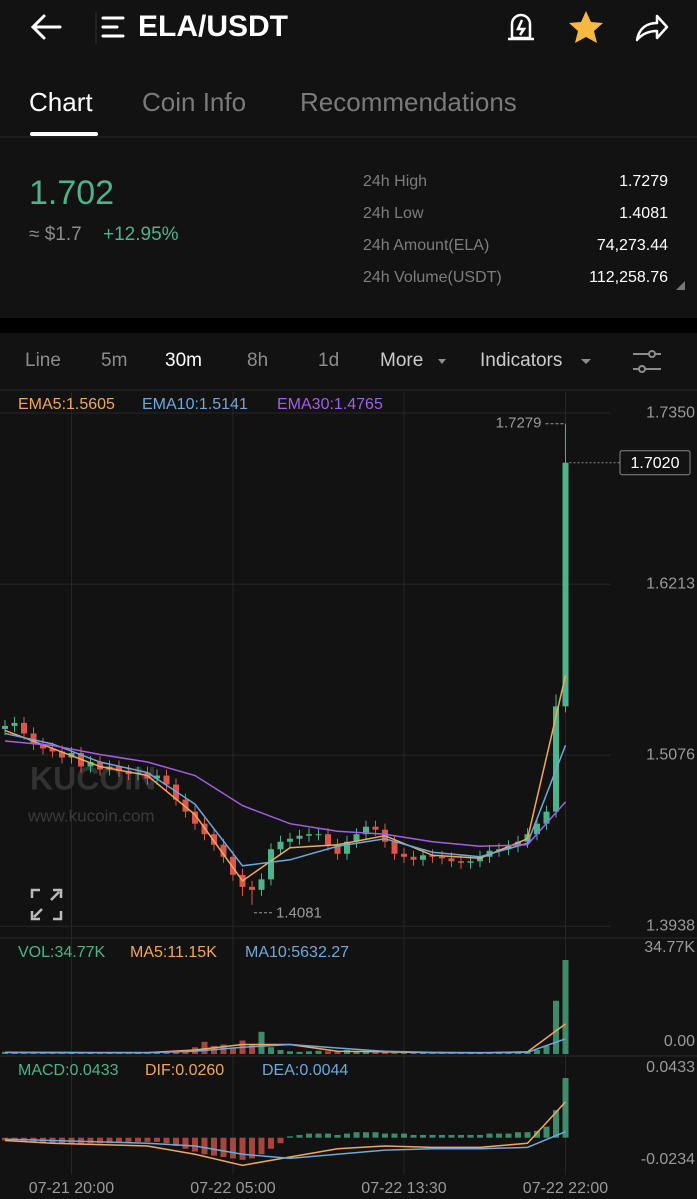  What do you see at coordinates (258, 360) in the screenshot?
I see `interval: 8h` at bounding box center [258, 360].